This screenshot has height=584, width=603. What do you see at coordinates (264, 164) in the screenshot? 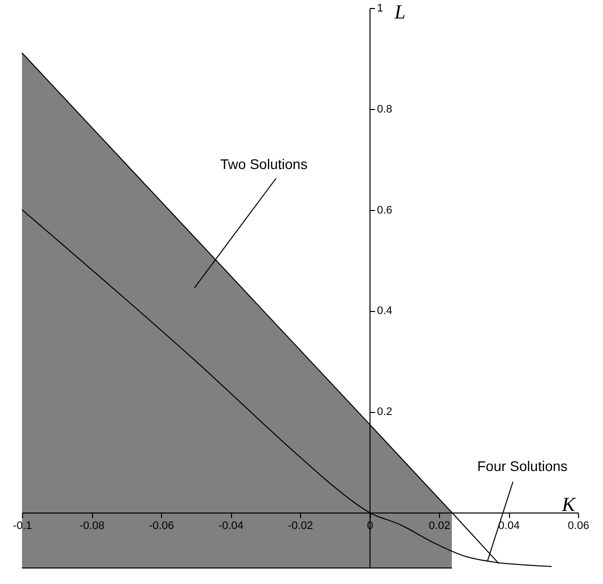
I see `annotation: Two Solutions` at bounding box center [264, 164].